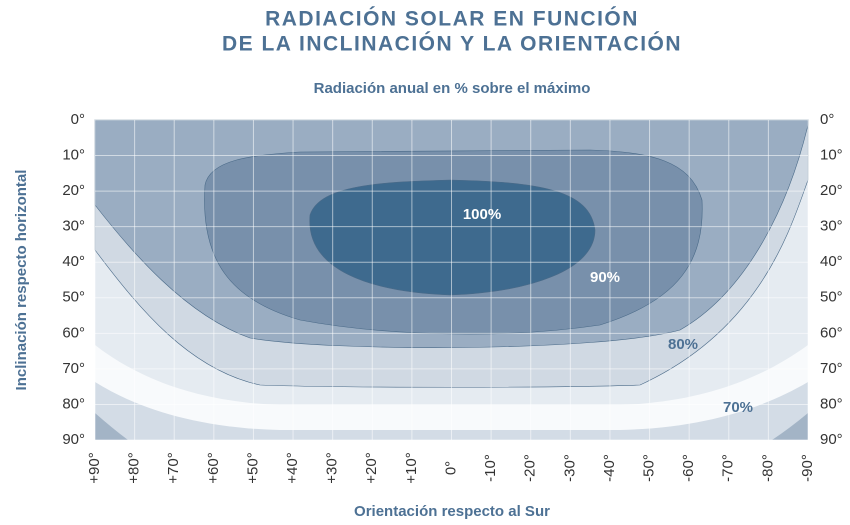 Image resolution: width=850 pixels, height=525 pixels. What do you see at coordinates (332, 467) in the screenshot?
I see `x-tick-label: +30°` at bounding box center [332, 467].